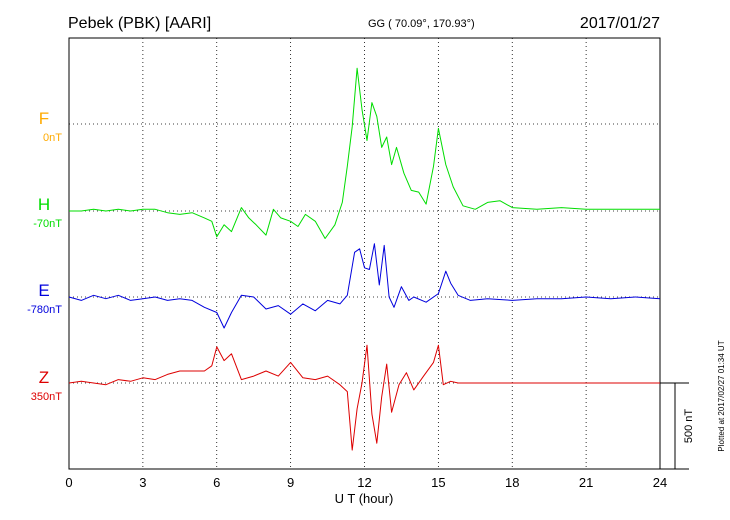 This screenshot has width=730, height=520. What do you see at coordinates (290, 482) in the screenshot?
I see `x-tick-label: 9` at bounding box center [290, 482].